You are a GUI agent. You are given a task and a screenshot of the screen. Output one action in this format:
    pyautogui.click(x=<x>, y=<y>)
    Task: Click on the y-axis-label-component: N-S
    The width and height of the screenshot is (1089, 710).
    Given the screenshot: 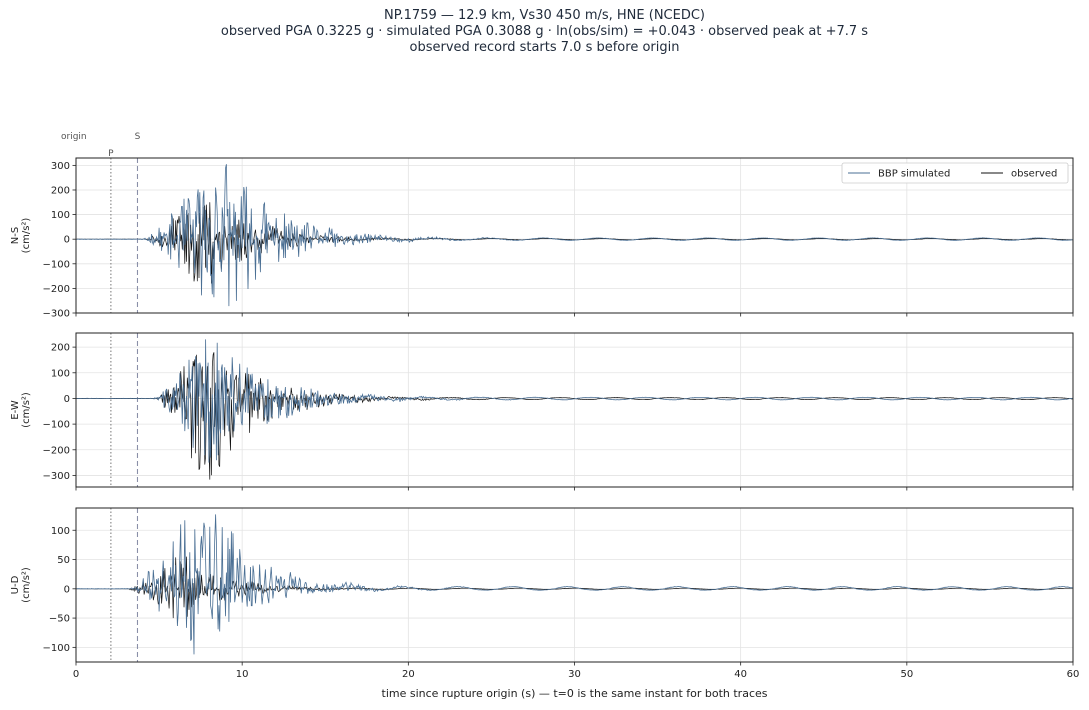 What is the action you would take?
    pyautogui.click(x=15, y=235)
    